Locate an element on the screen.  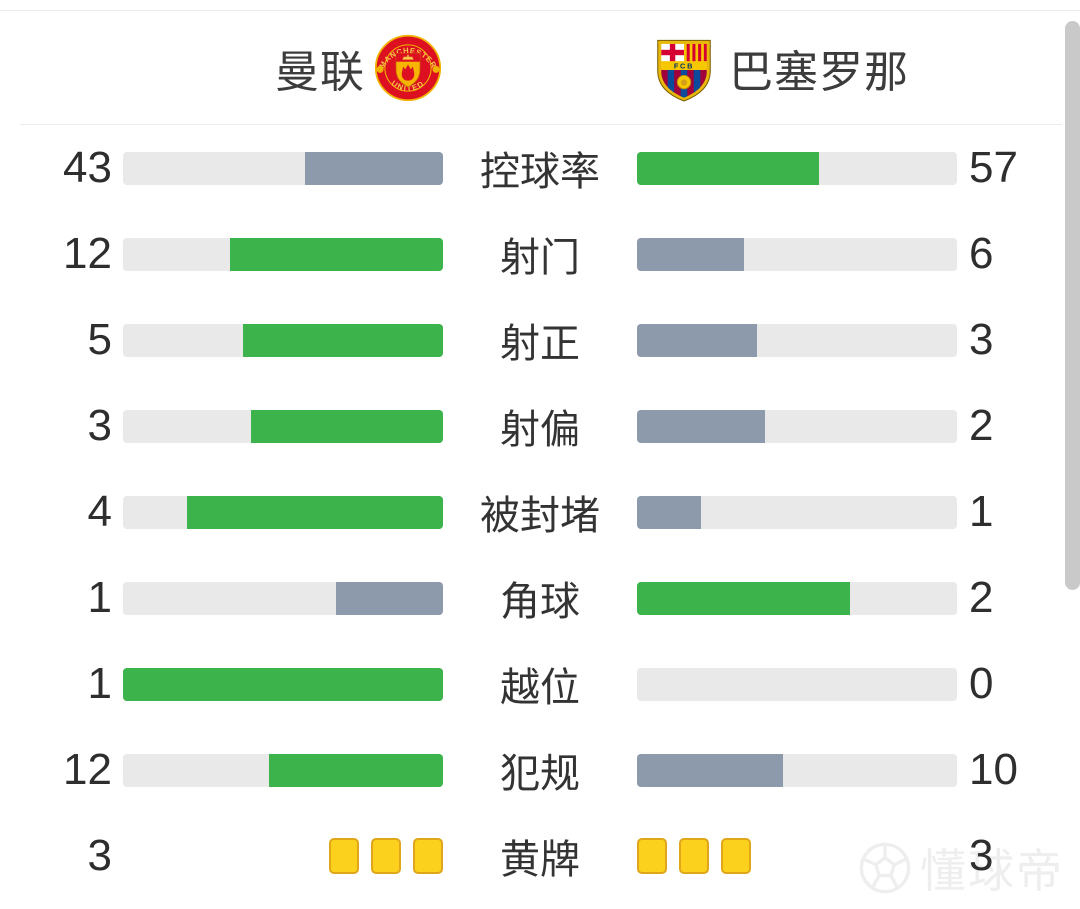
scrollbar-thumb is located at coordinates (1072, 305).